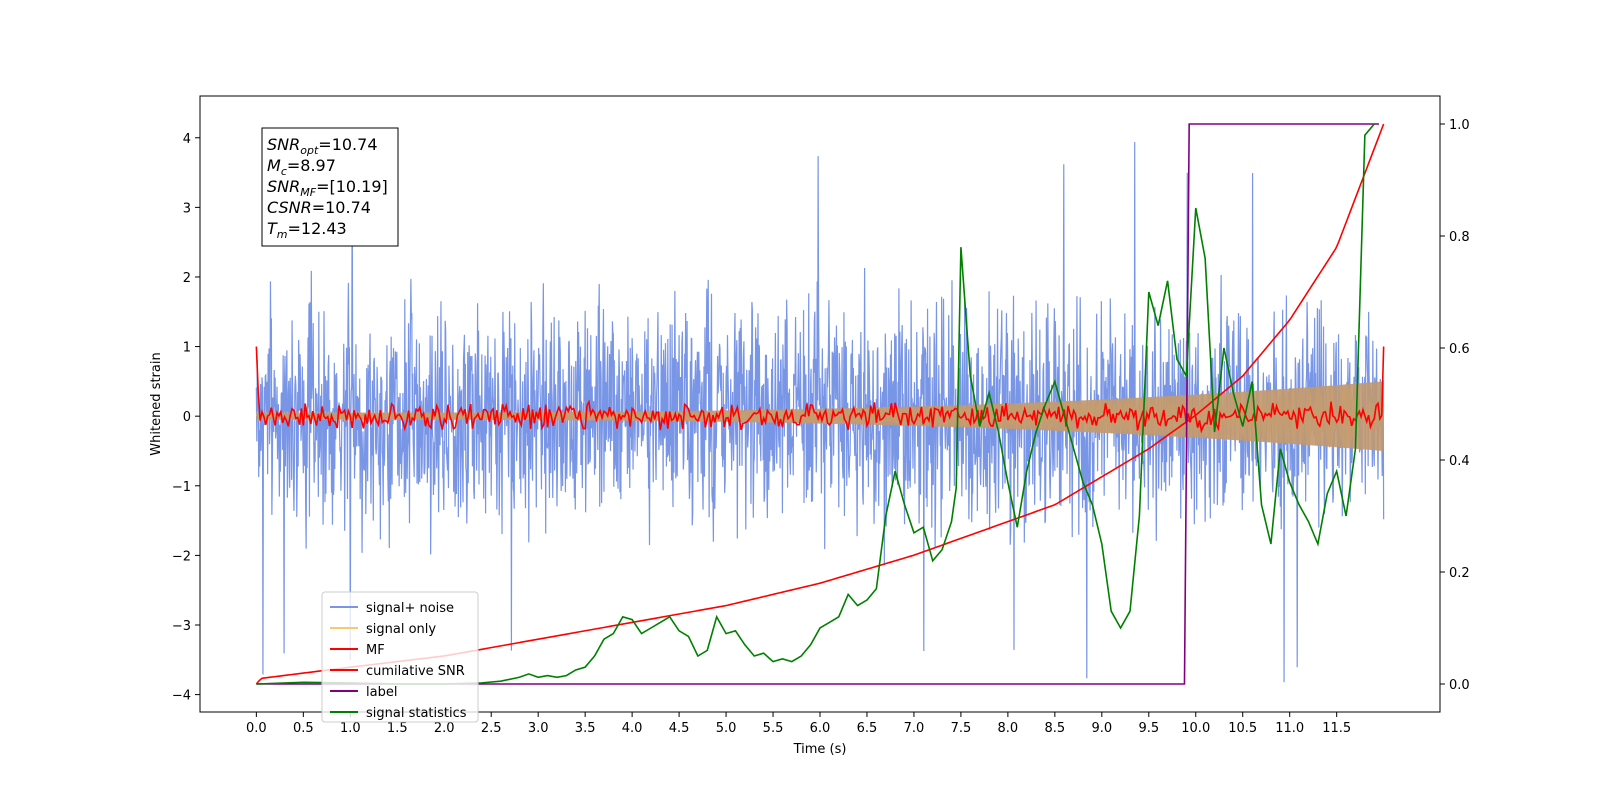 The width and height of the screenshot is (1600, 804). Describe the element at coordinates (274, 165) in the screenshot. I see `annotation-symbol: M` at that location.